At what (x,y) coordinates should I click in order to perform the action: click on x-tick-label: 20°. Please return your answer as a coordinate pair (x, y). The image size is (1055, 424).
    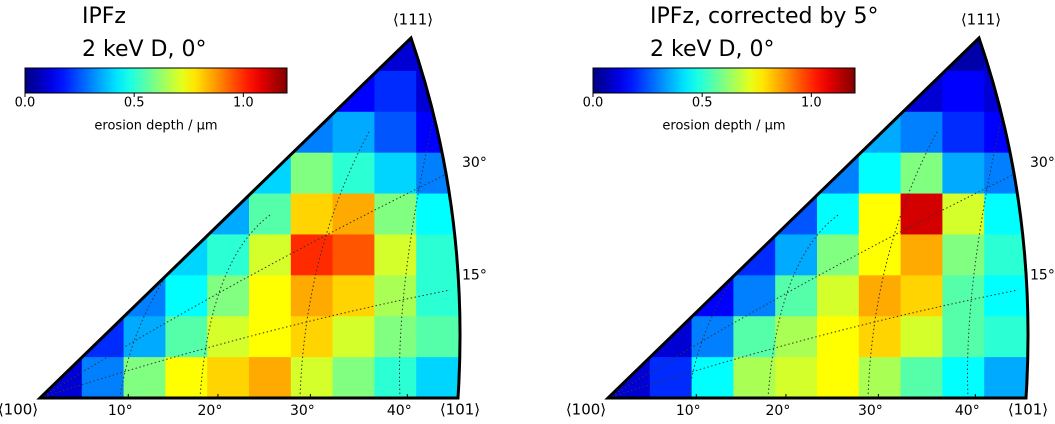
    Looking at the image, I should click on (210, 411).